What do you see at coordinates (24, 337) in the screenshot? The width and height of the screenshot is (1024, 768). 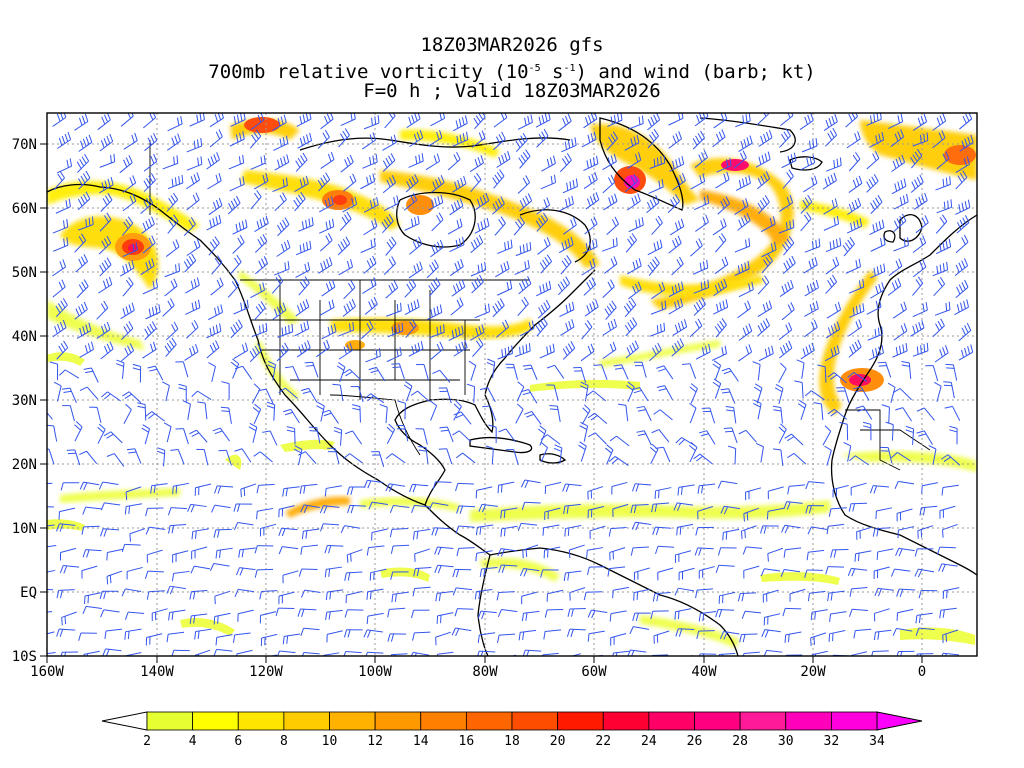 I see `lat-label: 40N` at bounding box center [24, 337].